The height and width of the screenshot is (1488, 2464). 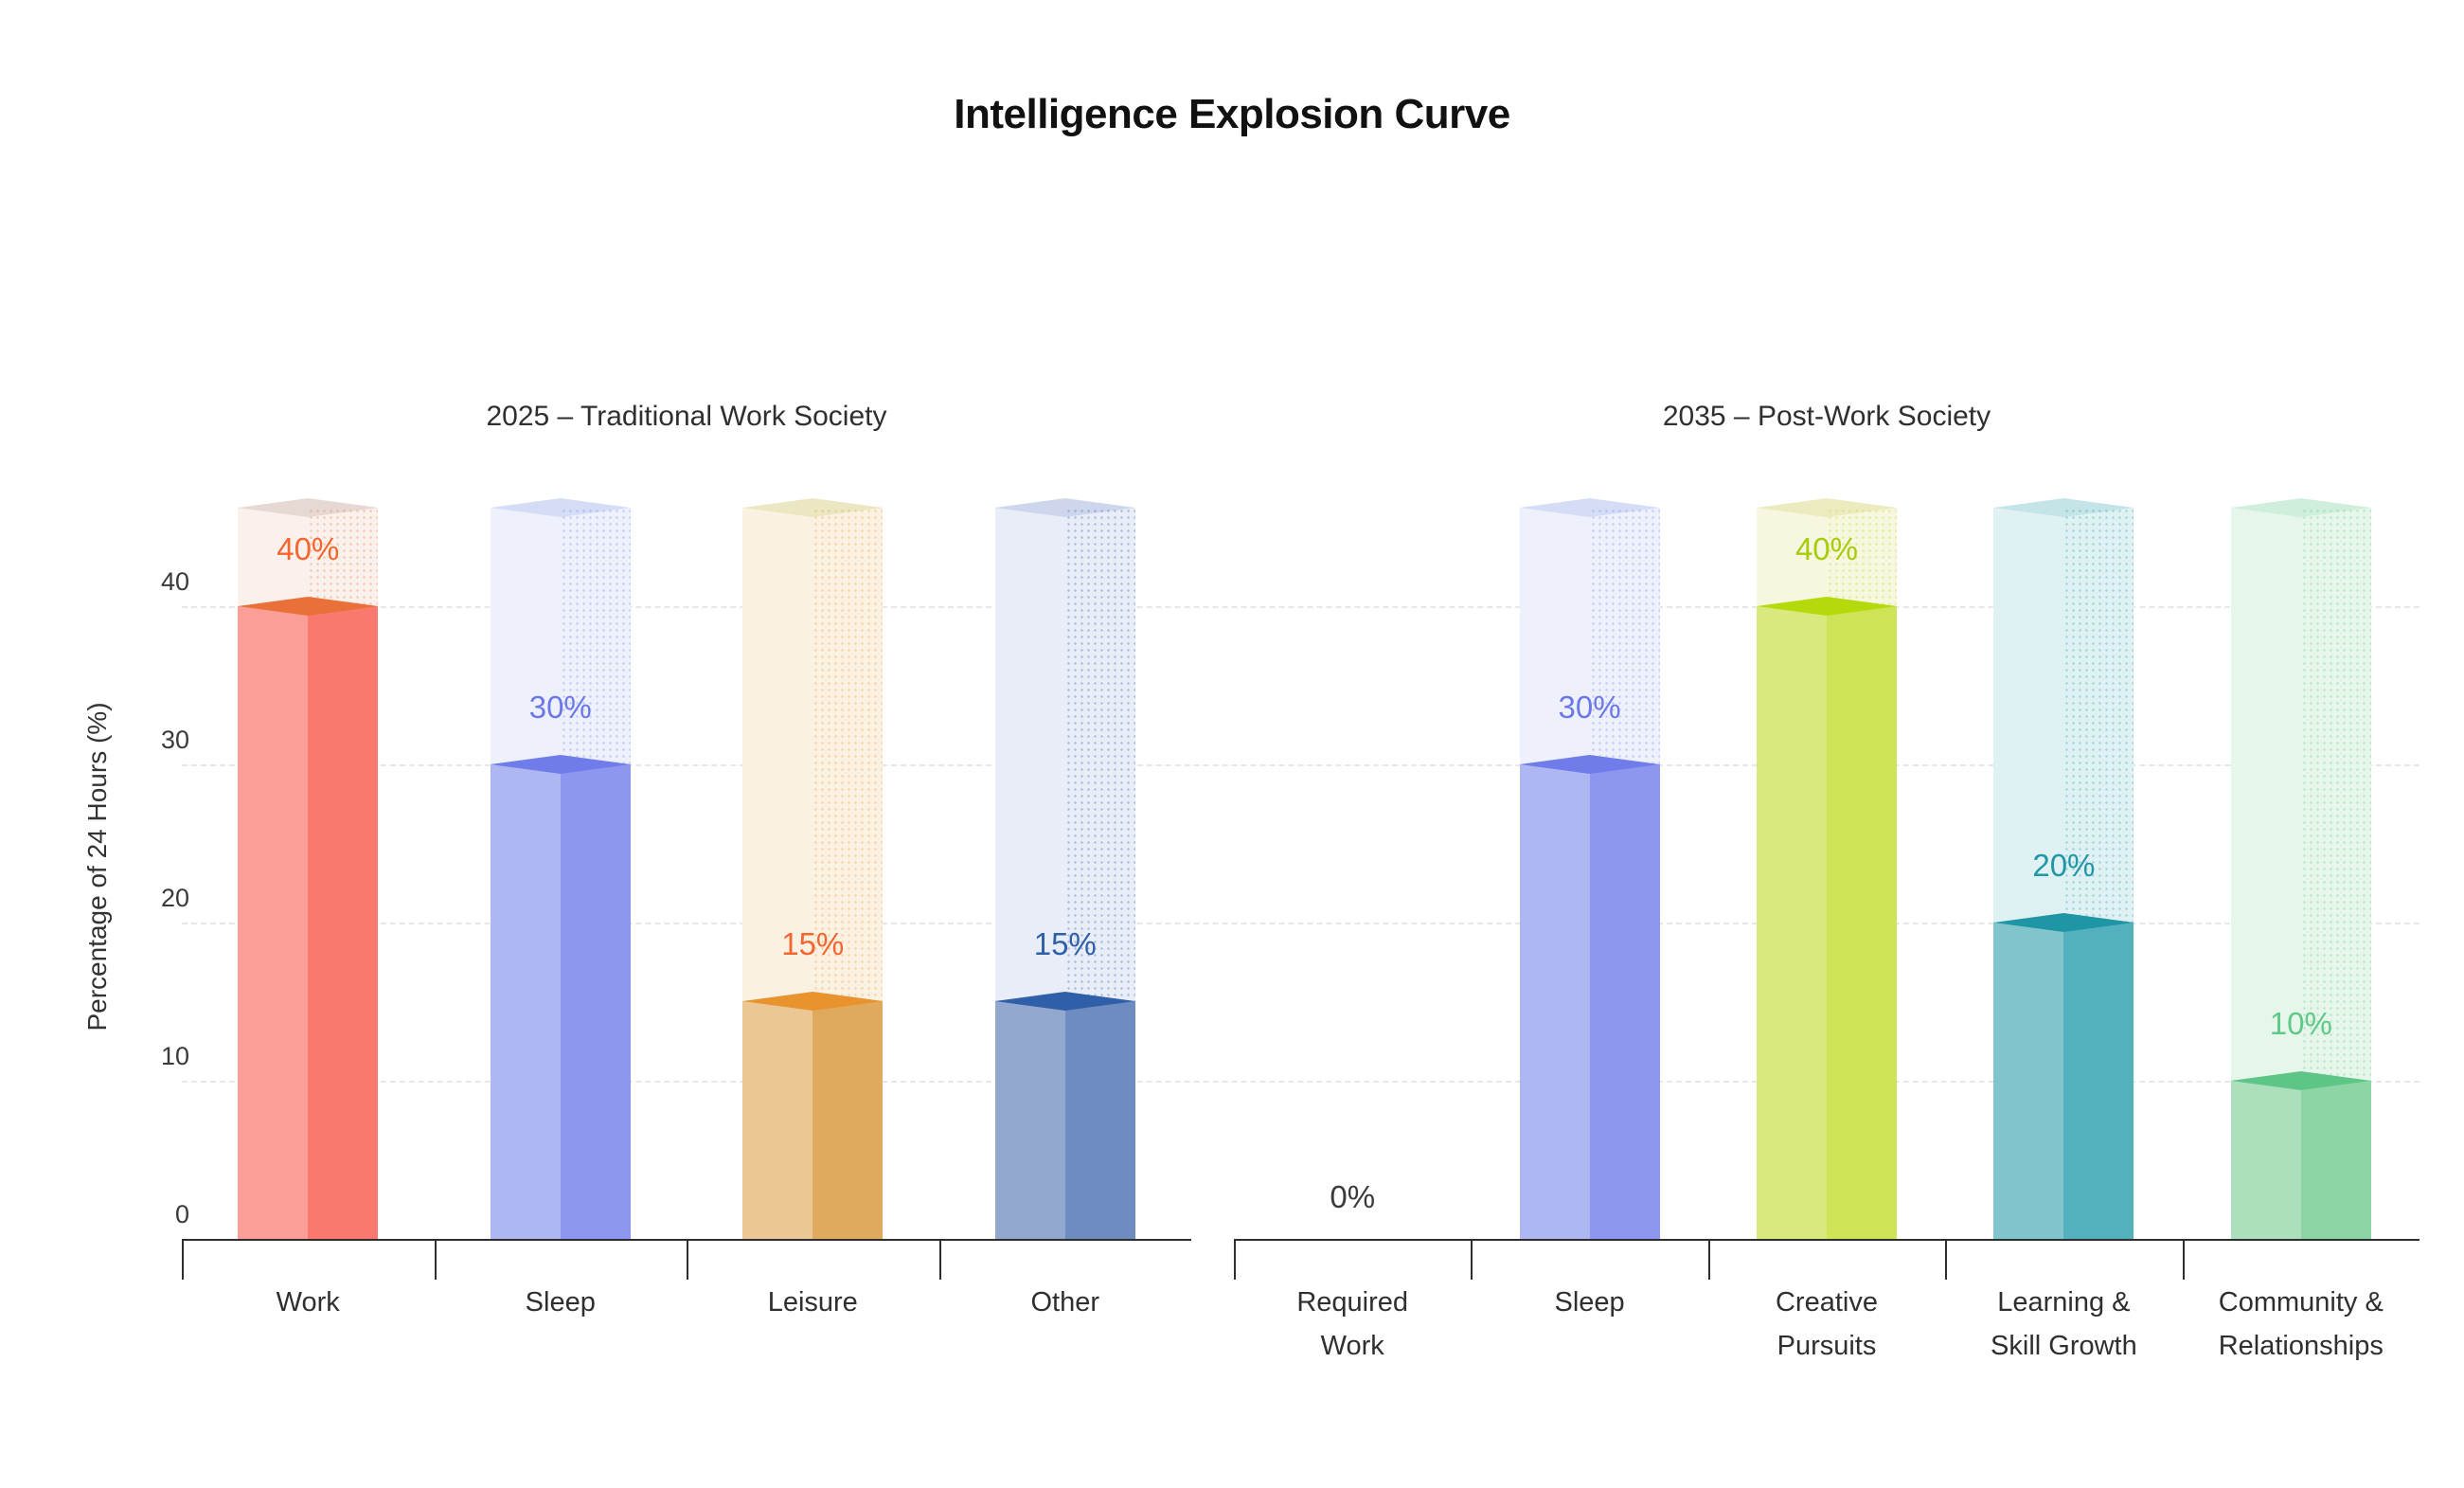 I want to click on bar-slot-required-work: 0%, so click(x=1352, y=866).